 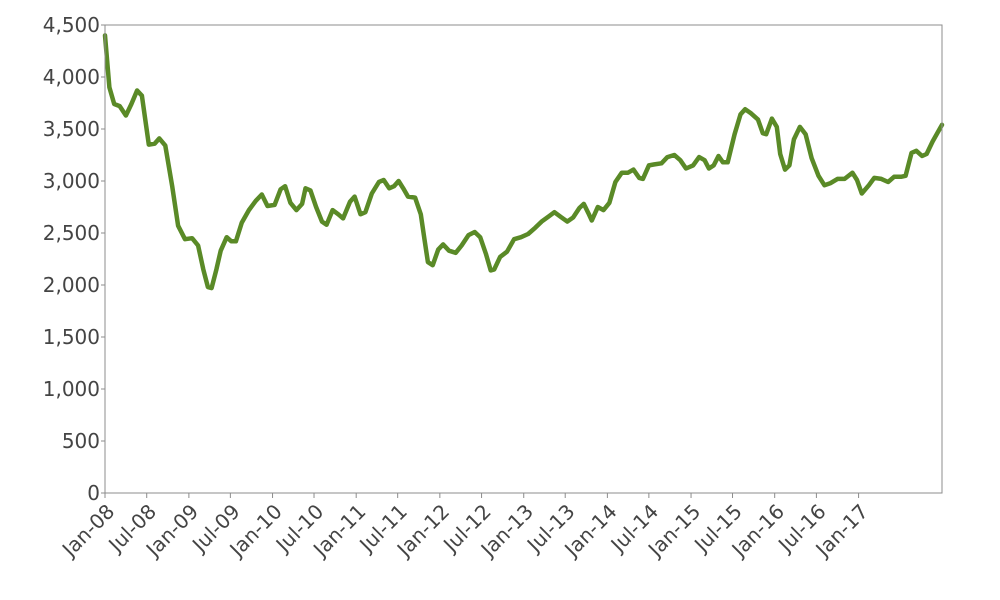 I want to click on y-tick-label: 3,500, so click(x=71, y=129).